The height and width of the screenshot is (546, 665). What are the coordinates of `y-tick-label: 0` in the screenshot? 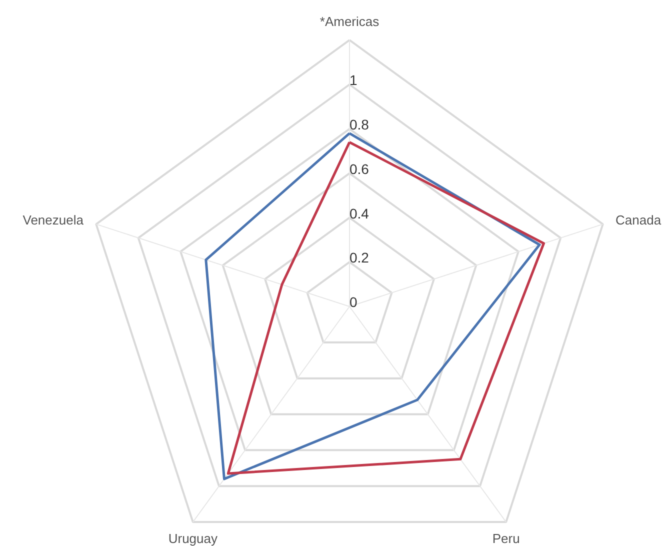 It's located at (354, 302).